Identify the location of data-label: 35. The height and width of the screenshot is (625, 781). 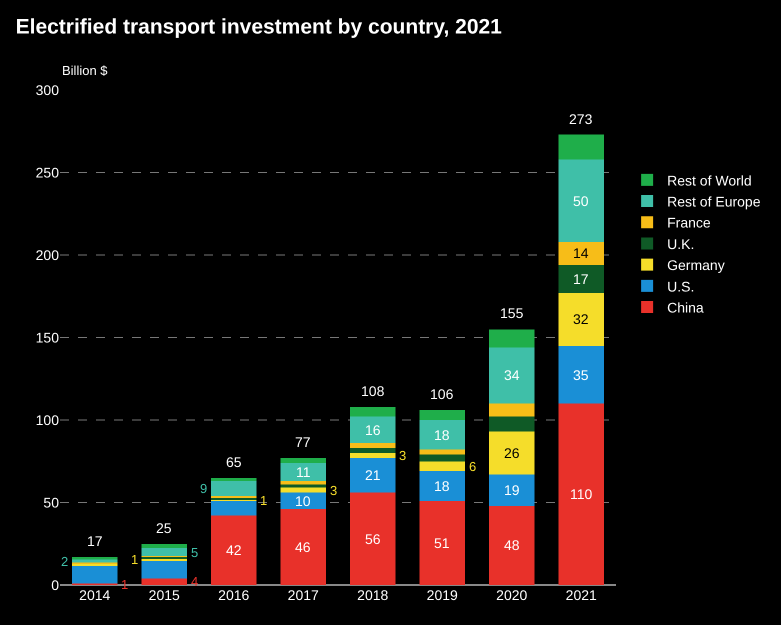
(581, 375).